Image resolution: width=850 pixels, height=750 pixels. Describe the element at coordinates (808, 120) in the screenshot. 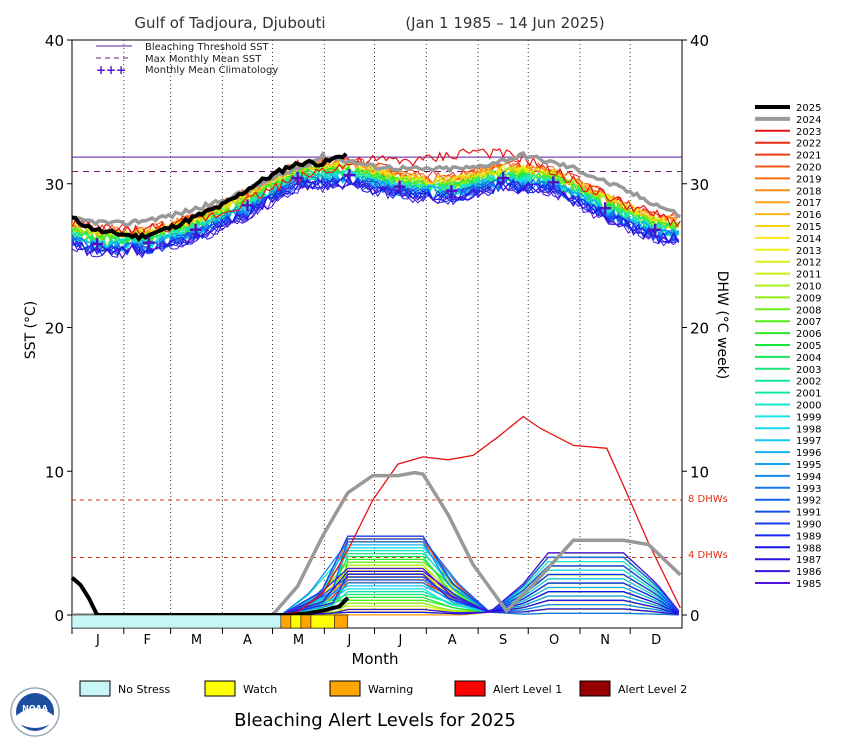

I see `year-legend-label-2024: 2024` at that location.